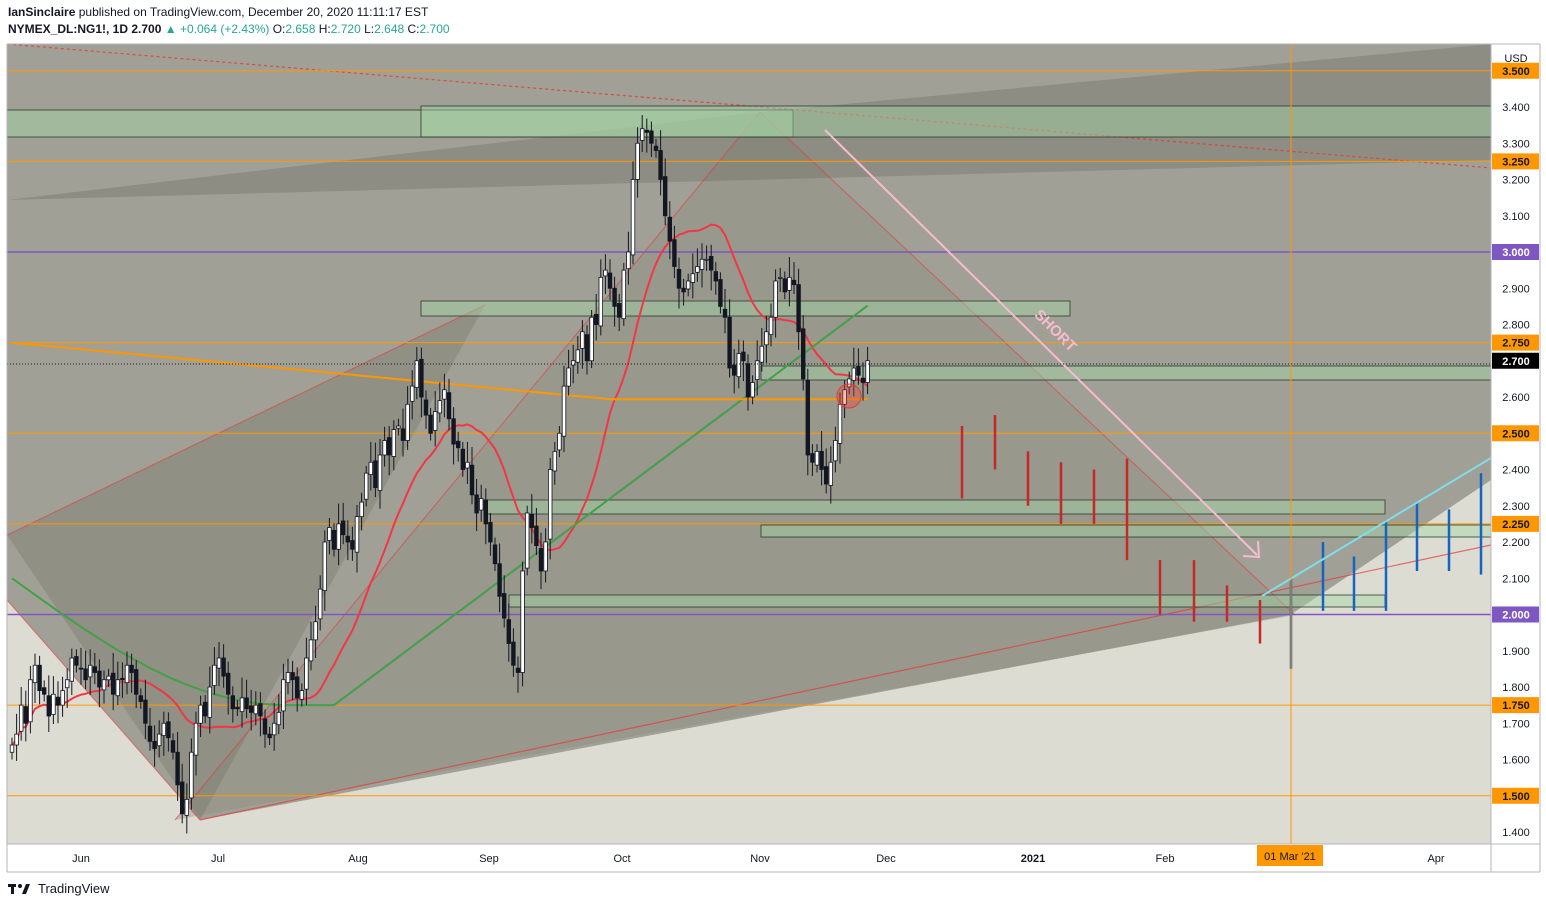 Image resolution: width=1546 pixels, height=909 pixels. Describe the element at coordinates (621, 859) in the screenshot. I see `x-tick-label: Oct` at that location.